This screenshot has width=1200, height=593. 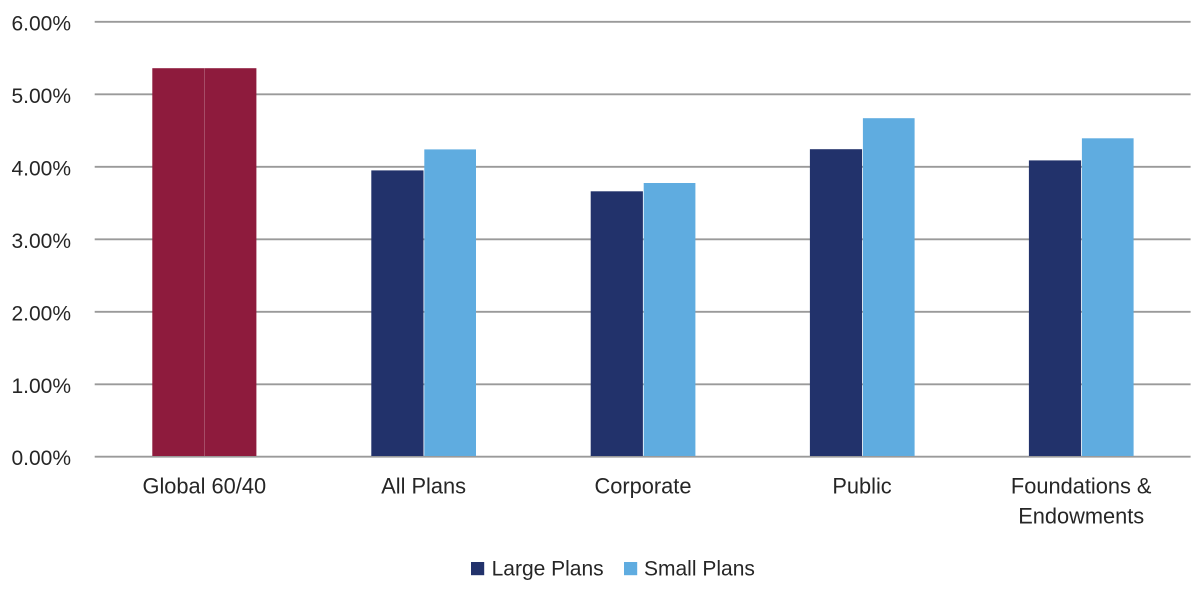 I want to click on svg-text: Endowments, so click(x=1081, y=516).